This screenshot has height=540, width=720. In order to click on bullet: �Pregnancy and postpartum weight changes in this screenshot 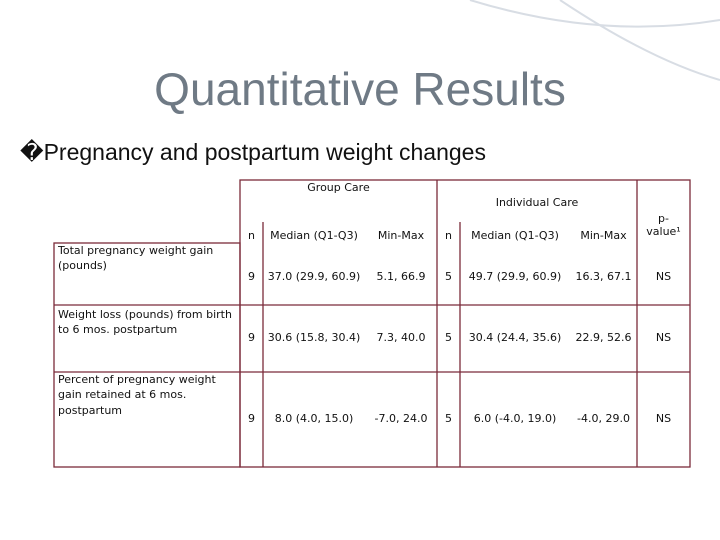, I will do `click(253, 152)`.